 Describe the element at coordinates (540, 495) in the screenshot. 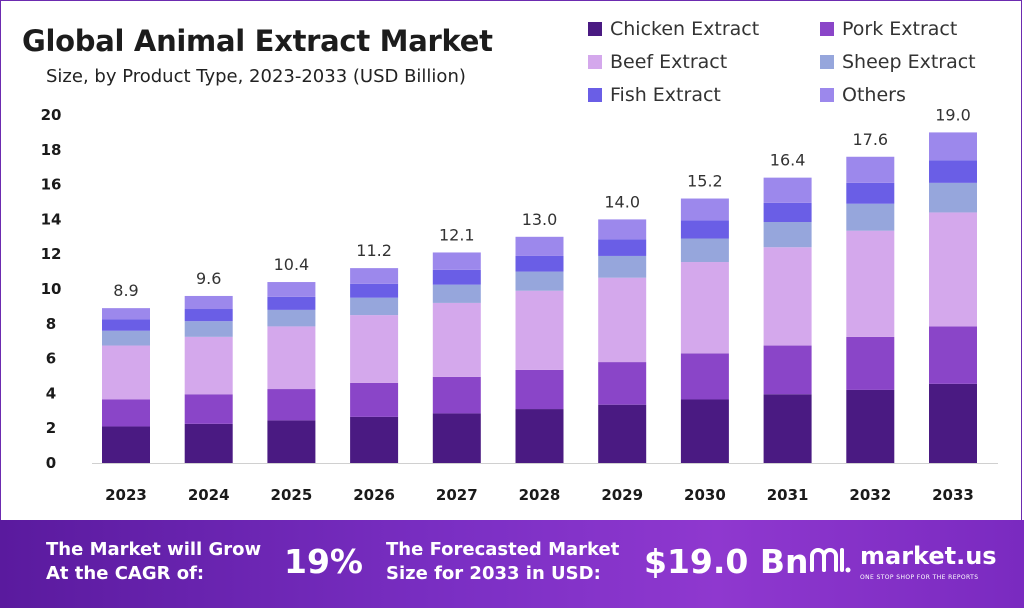

I see `x-tick-label: 2028` at that location.